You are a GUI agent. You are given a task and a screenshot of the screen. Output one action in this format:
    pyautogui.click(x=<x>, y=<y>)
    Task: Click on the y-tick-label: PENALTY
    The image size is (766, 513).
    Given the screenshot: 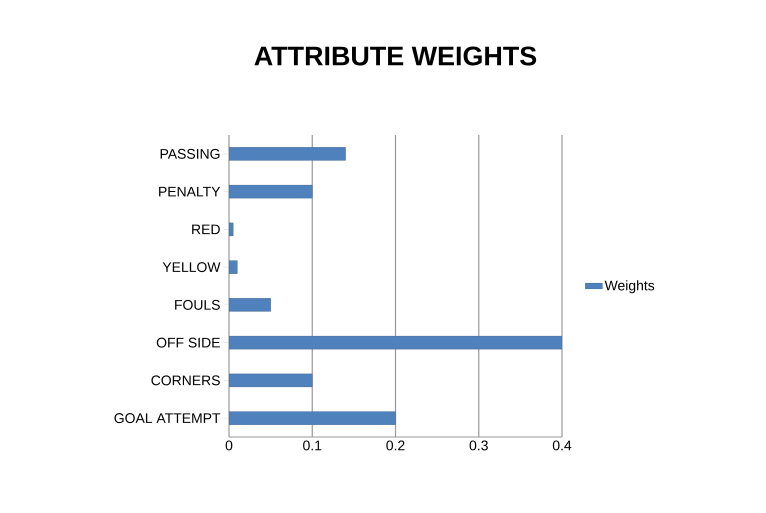 What is the action you would take?
    pyautogui.click(x=189, y=191)
    